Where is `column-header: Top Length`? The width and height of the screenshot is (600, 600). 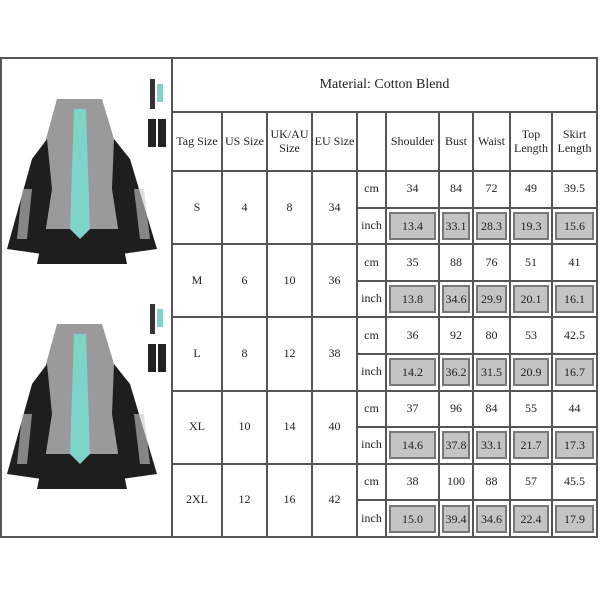 column-header: Top Length is located at coordinates (531, 141).